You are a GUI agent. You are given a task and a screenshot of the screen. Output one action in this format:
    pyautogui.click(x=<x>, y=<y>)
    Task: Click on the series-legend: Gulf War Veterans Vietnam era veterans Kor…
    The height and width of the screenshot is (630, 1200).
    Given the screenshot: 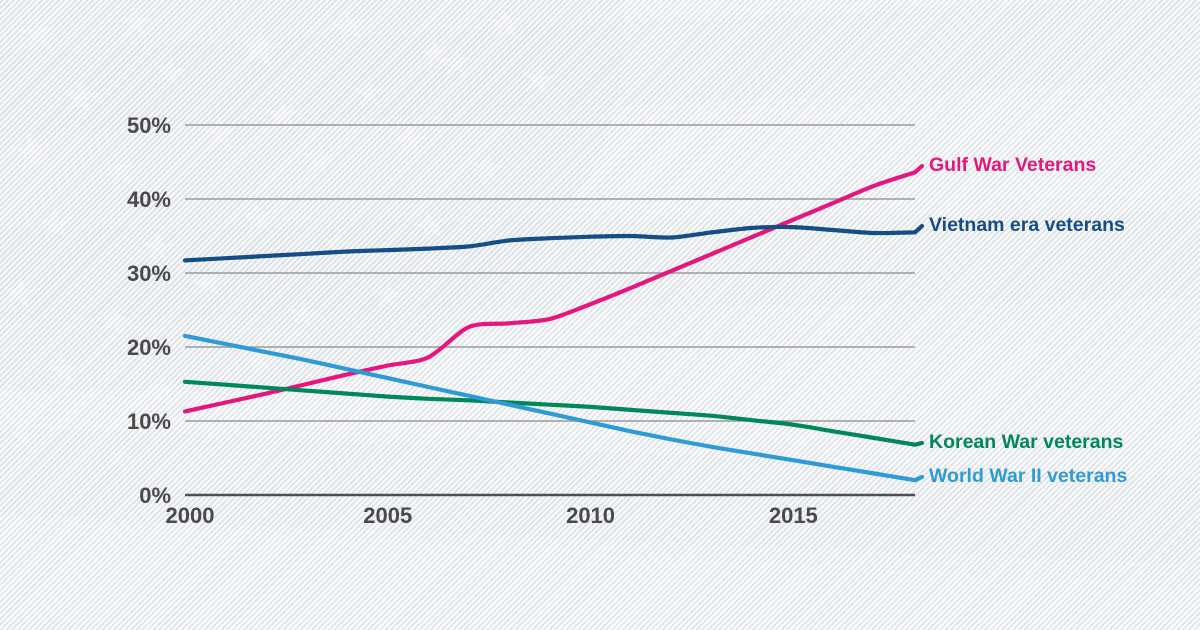 What is the action you would take?
    pyautogui.click(x=1019, y=320)
    